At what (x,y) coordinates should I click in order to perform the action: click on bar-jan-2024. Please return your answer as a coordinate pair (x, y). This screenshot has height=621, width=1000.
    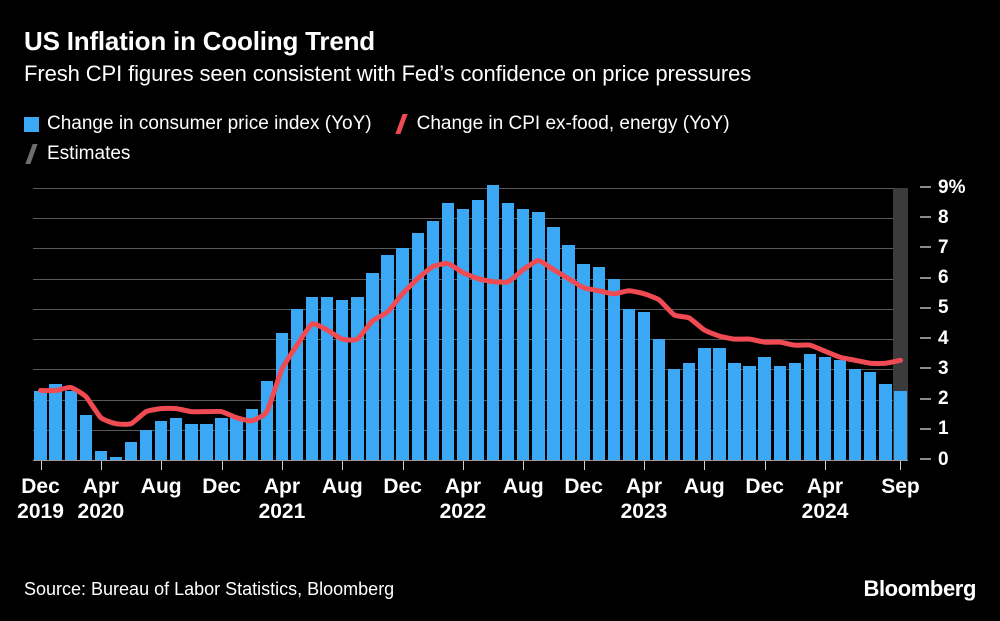
    Looking at the image, I should click on (779, 413).